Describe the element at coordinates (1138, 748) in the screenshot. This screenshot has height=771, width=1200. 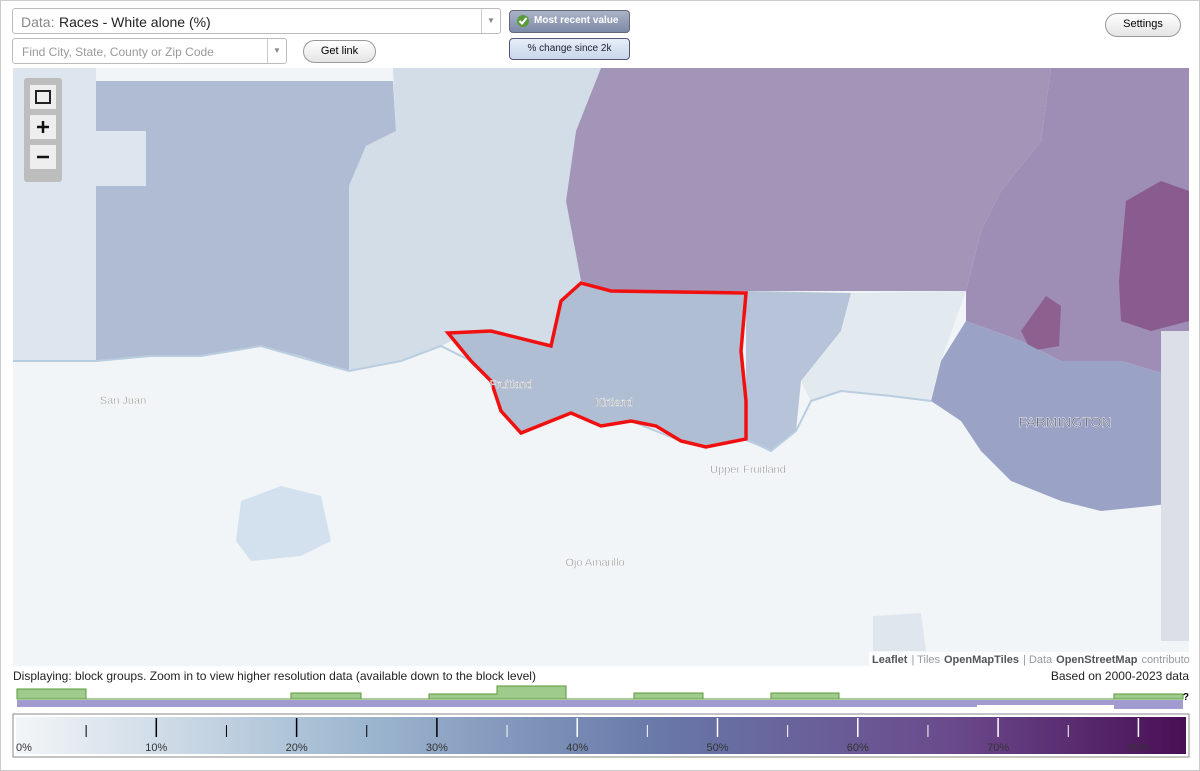
I see `legend-label: 80%` at that location.